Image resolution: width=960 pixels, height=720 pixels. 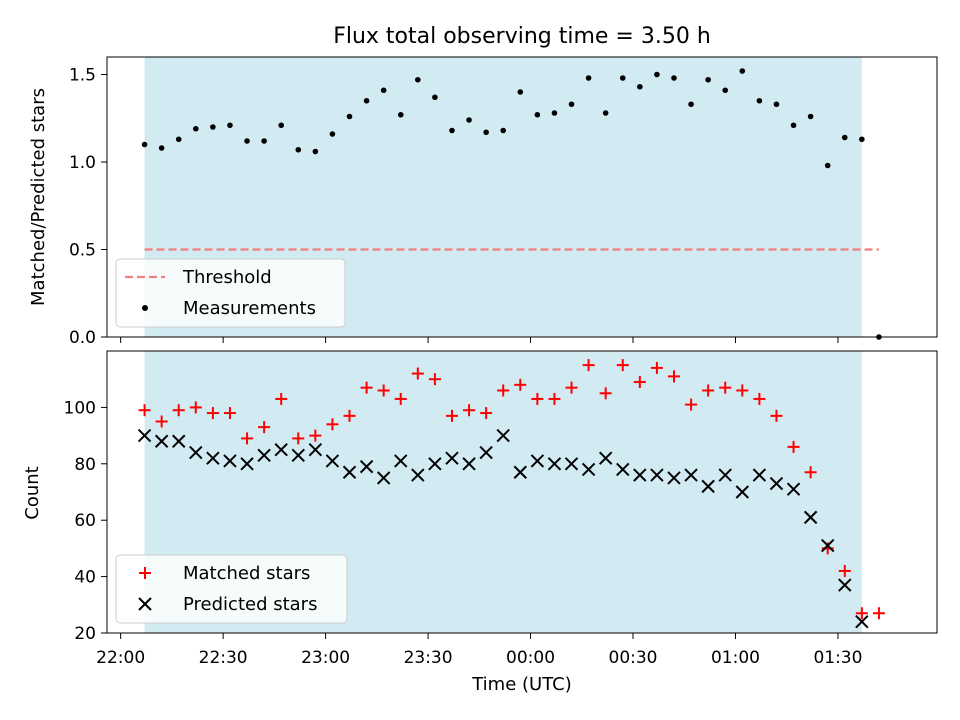 I want to click on bottom-y-tick-label: 60, so click(x=85, y=521).